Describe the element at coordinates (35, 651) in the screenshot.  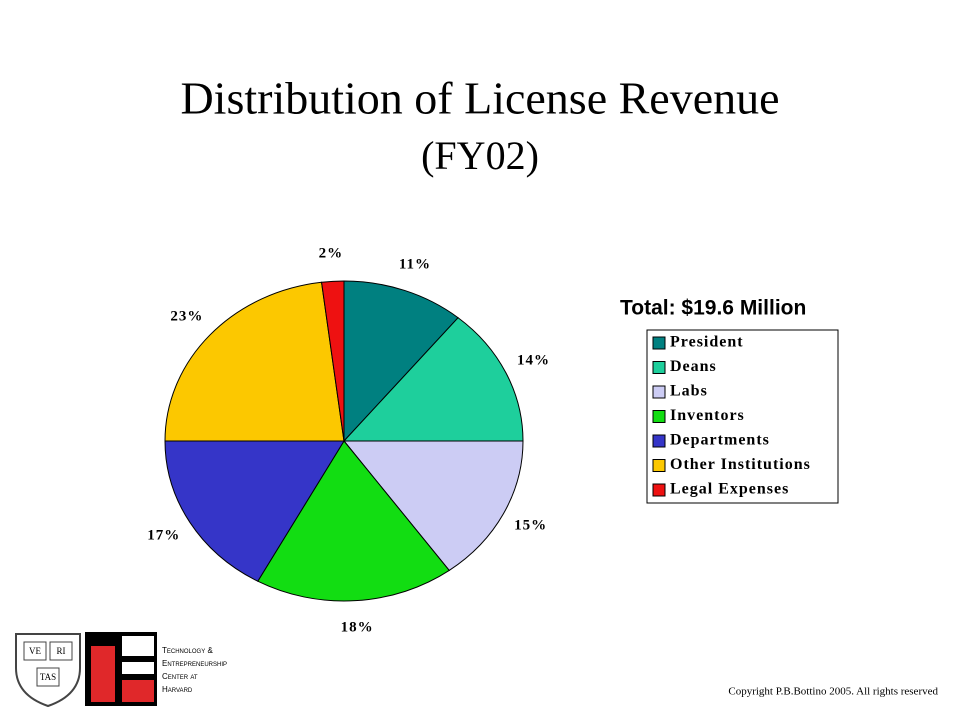
I see `shield-text: VE` at that location.